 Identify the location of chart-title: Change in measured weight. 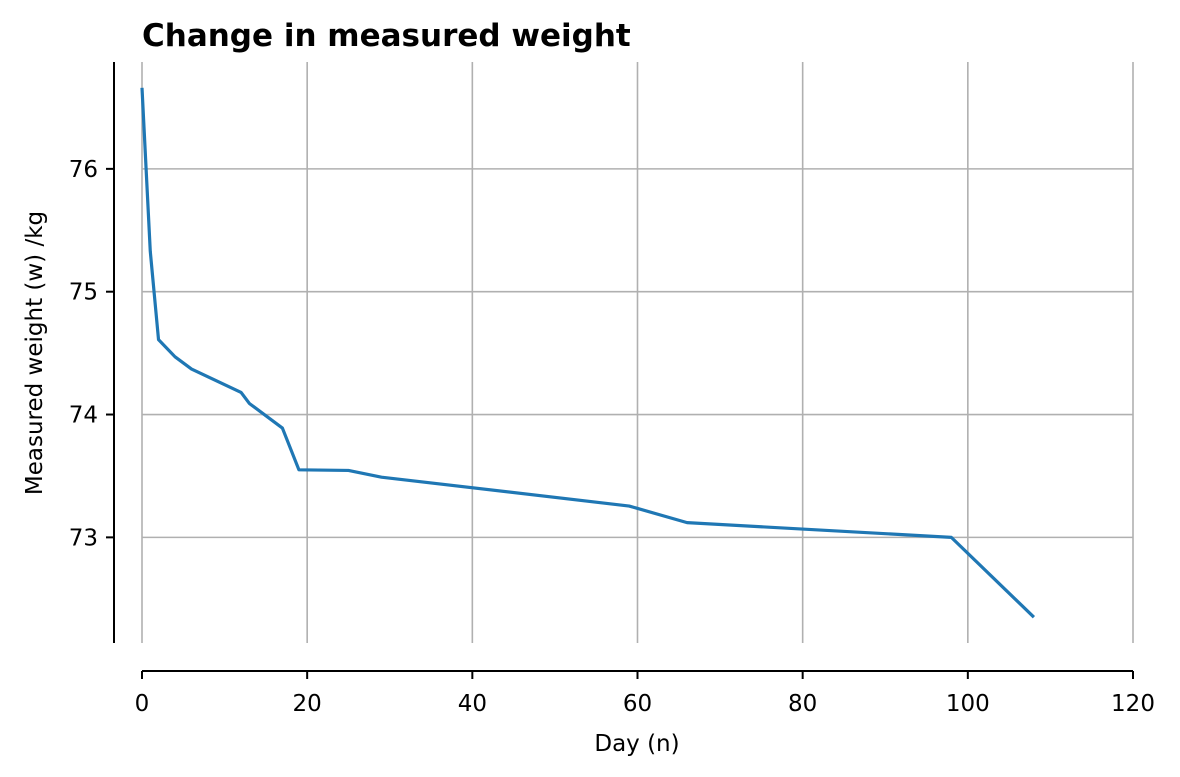
(386, 36).